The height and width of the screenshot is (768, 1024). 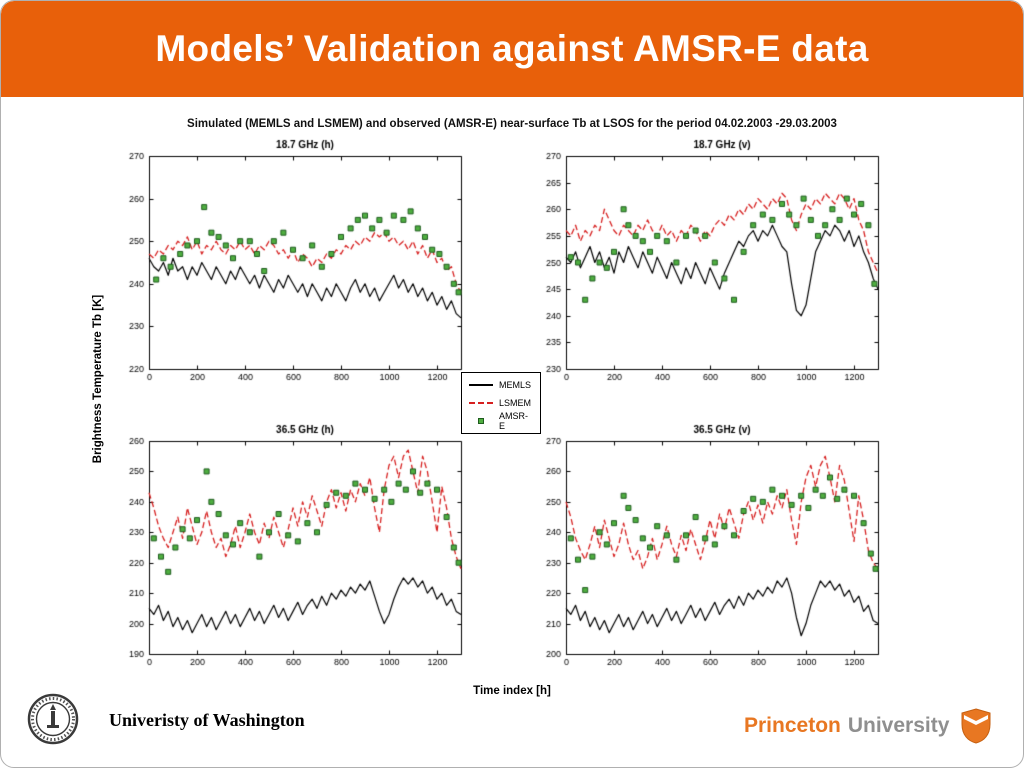 What do you see at coordinates (515, 385) in the screenshot?
I see `legend-label-memls: MEMLS` at bounding box center [515, 385].